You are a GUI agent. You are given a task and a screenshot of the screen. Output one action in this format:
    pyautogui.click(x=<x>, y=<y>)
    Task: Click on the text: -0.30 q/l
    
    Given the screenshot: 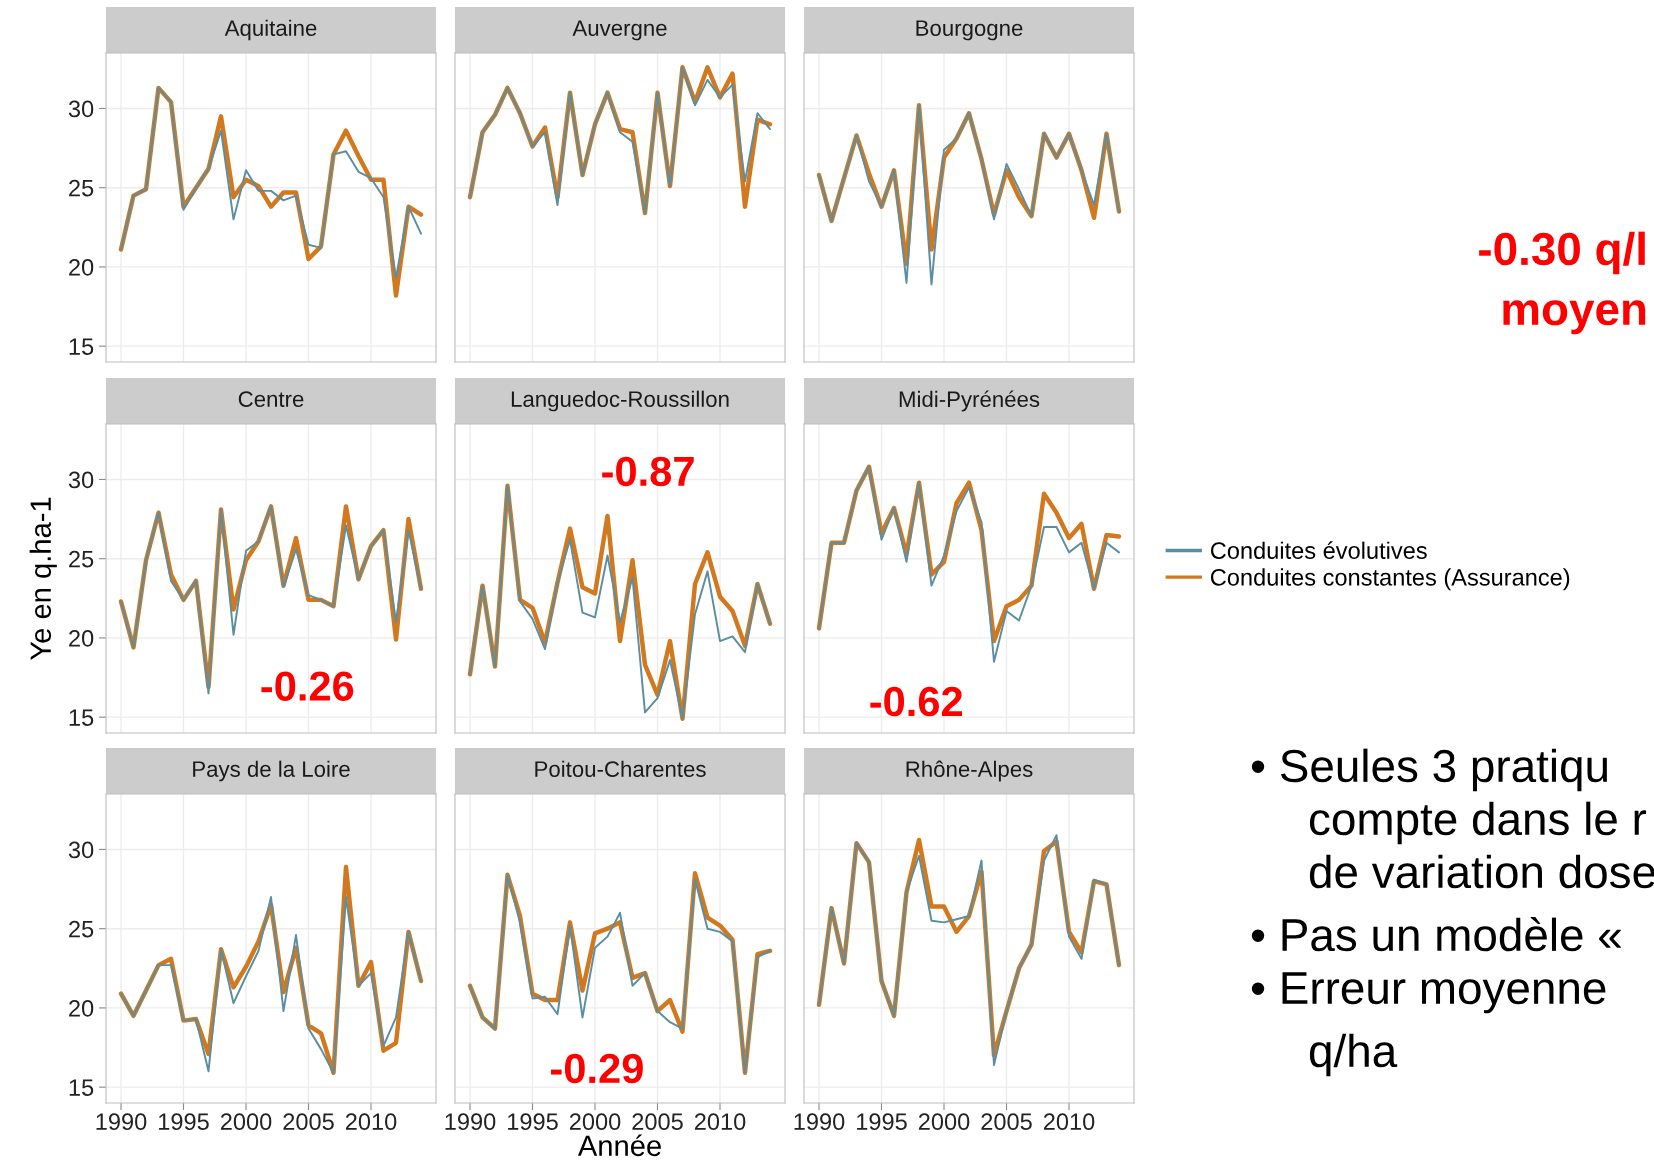 What is the action you would take?
    pyautogui.click(x=1562, y=253)
    